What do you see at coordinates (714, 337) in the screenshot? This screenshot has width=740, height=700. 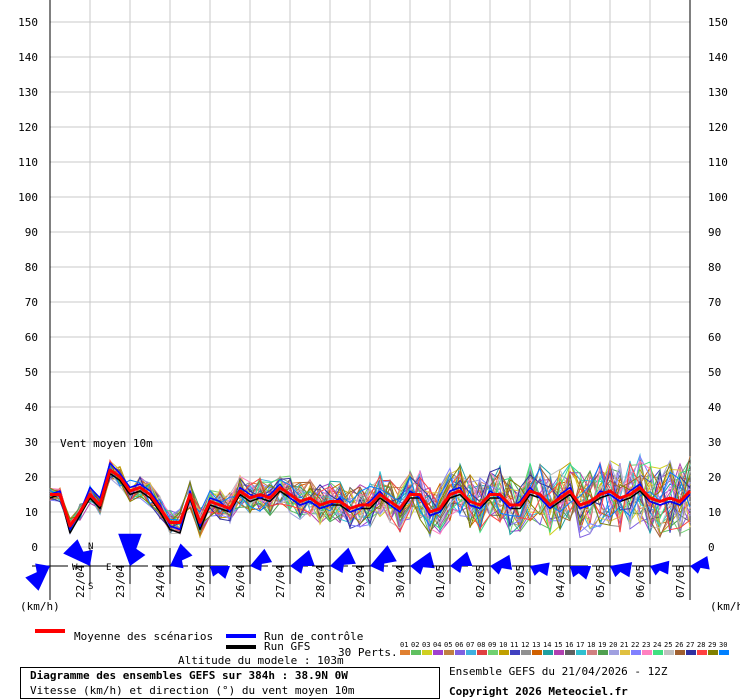 I see `y-tick-label: 60` at bounding box center [714, 337].